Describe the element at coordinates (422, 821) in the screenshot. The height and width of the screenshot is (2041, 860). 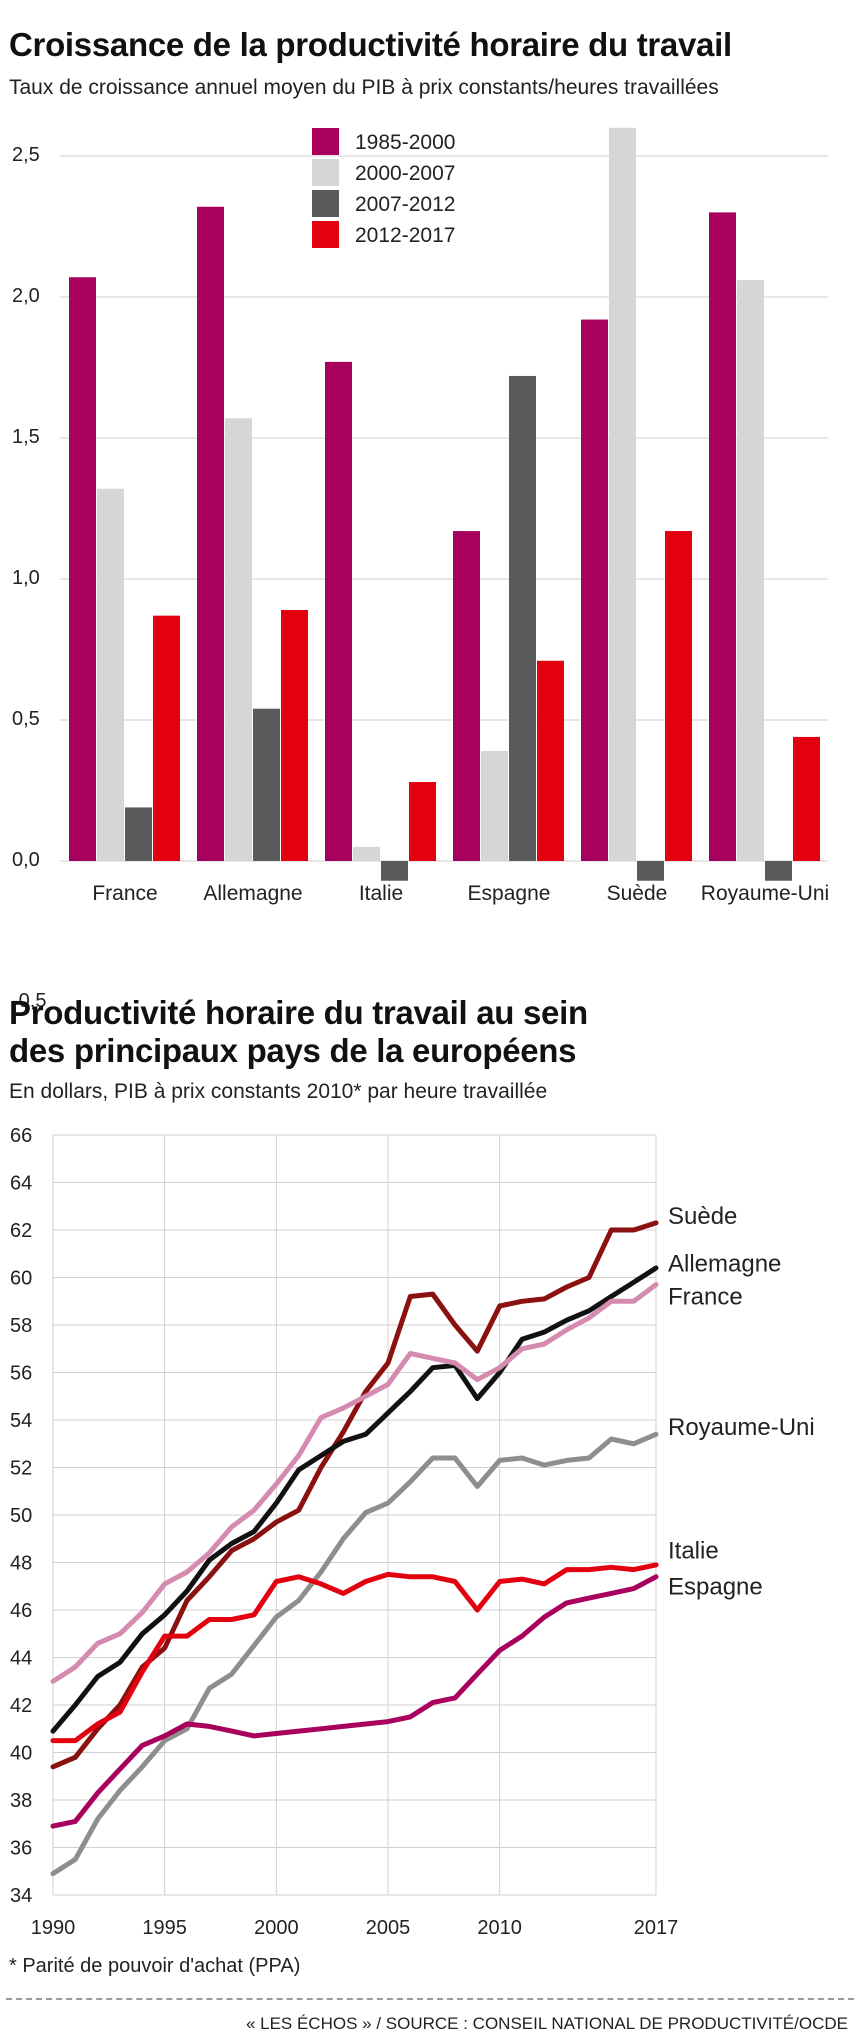
I see `bar-italie-2012-2017` at that location.